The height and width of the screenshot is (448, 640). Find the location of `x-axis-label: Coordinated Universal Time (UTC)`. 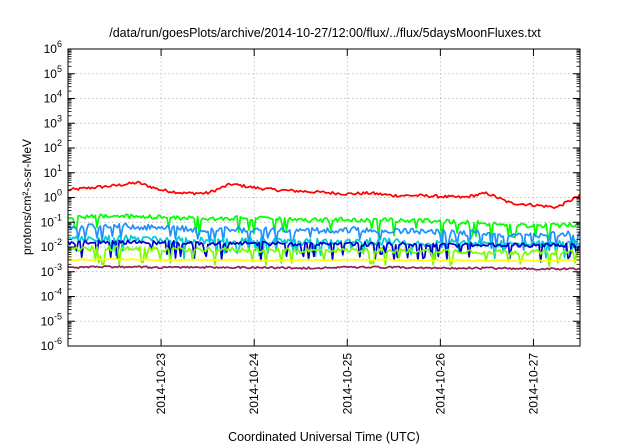

x-axis-label: Coordinated Universal Time (UTC) is located at coordinates (324, 437).